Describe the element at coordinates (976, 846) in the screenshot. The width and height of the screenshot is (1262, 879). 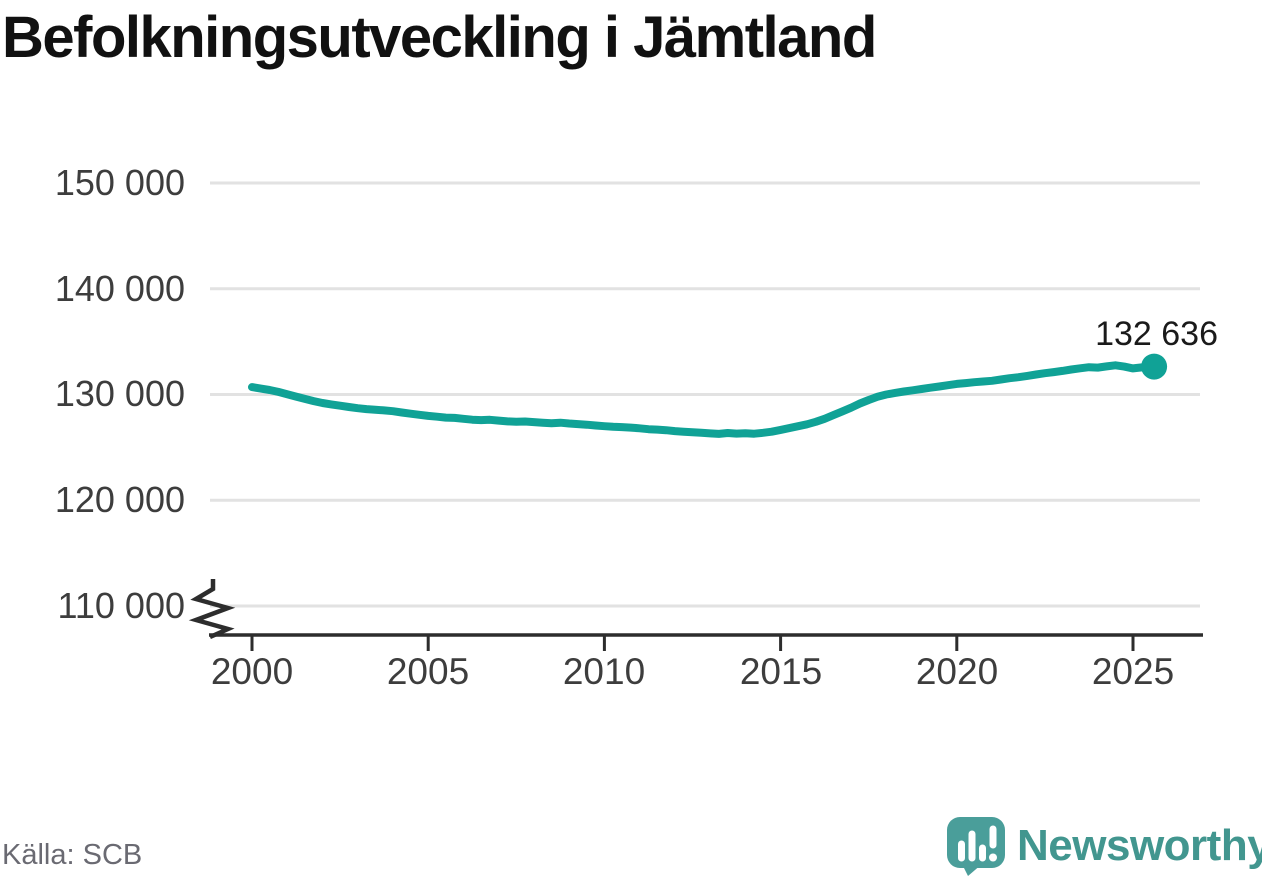
I see `brand-bubble-chart-icon` at that location.